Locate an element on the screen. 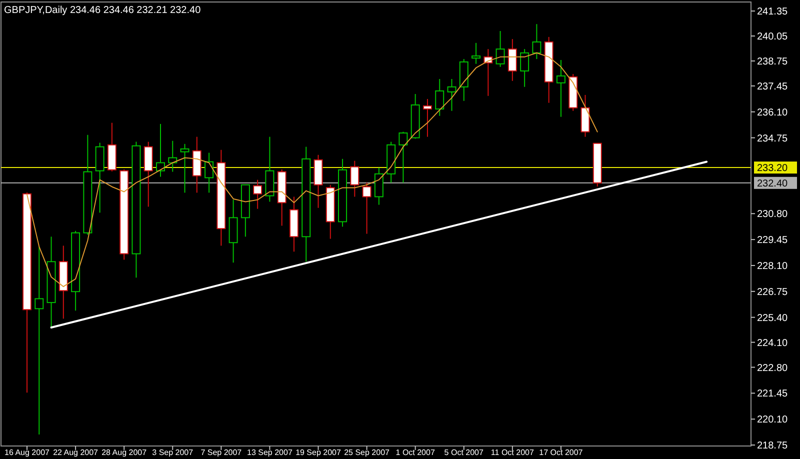 Image resolution: width=800 pixels, height=459 pixels. y-tick-label: 238.75 is located at coordinates (772, 62).